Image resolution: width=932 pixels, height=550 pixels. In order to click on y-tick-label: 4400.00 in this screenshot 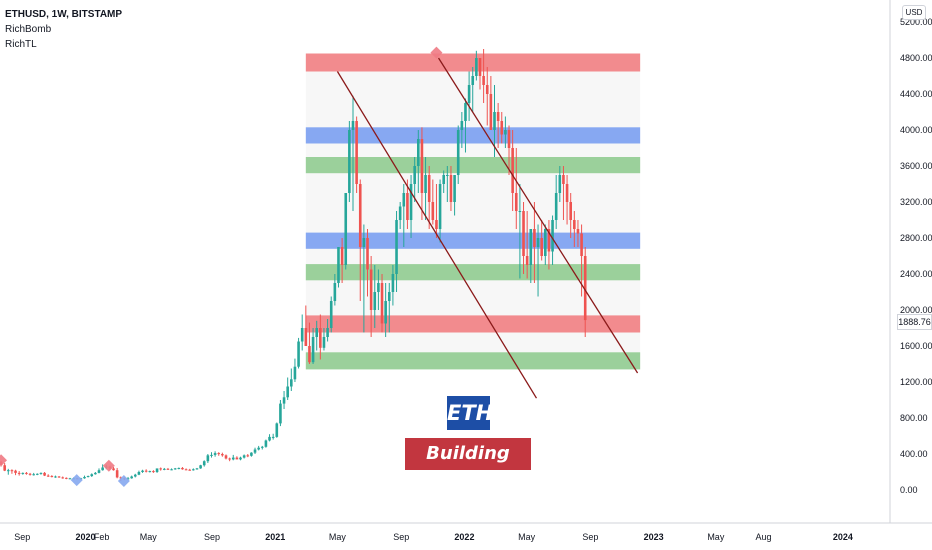, I will do `click(916, 94)`.